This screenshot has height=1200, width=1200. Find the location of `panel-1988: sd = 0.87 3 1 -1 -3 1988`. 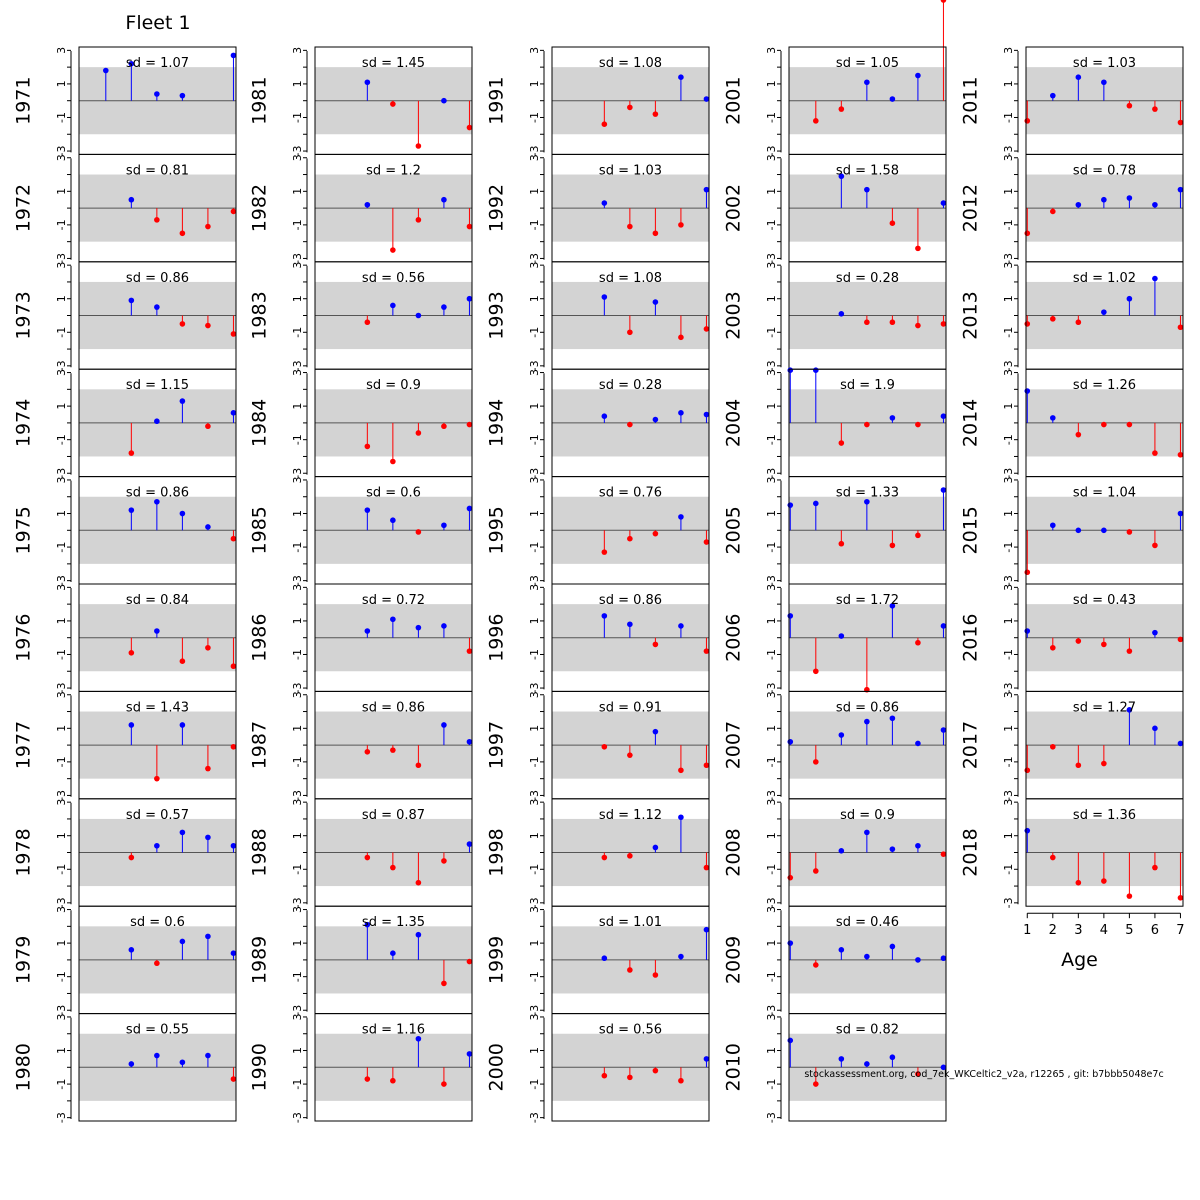

panel-1988: sd = 0.87 3 1 -1 -3 1988 is located at coordinates (361, 853).